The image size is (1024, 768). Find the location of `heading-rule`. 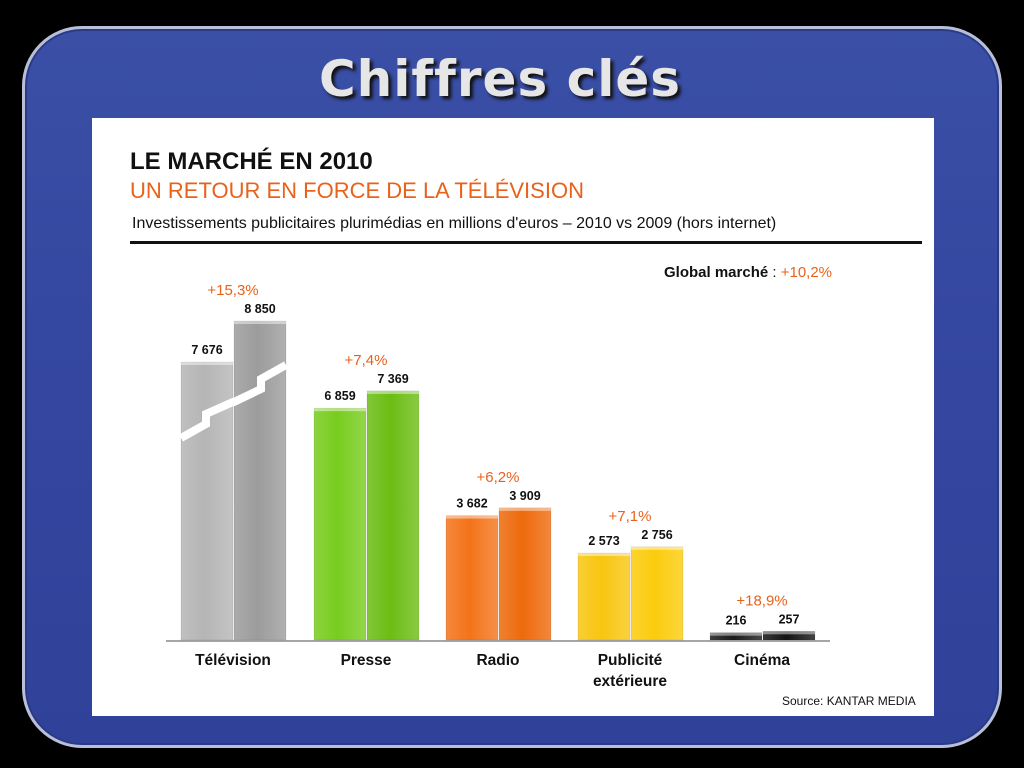

heading-rule is located at coordinates (526, 242).